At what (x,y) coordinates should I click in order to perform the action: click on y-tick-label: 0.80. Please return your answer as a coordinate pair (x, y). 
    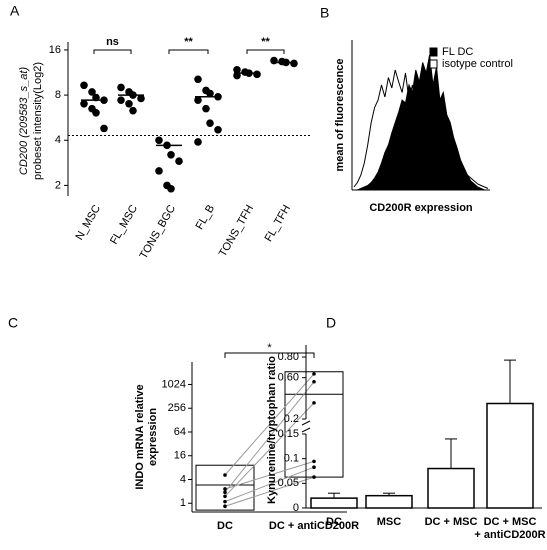
    Looking at the image, I should click on (288, 357).